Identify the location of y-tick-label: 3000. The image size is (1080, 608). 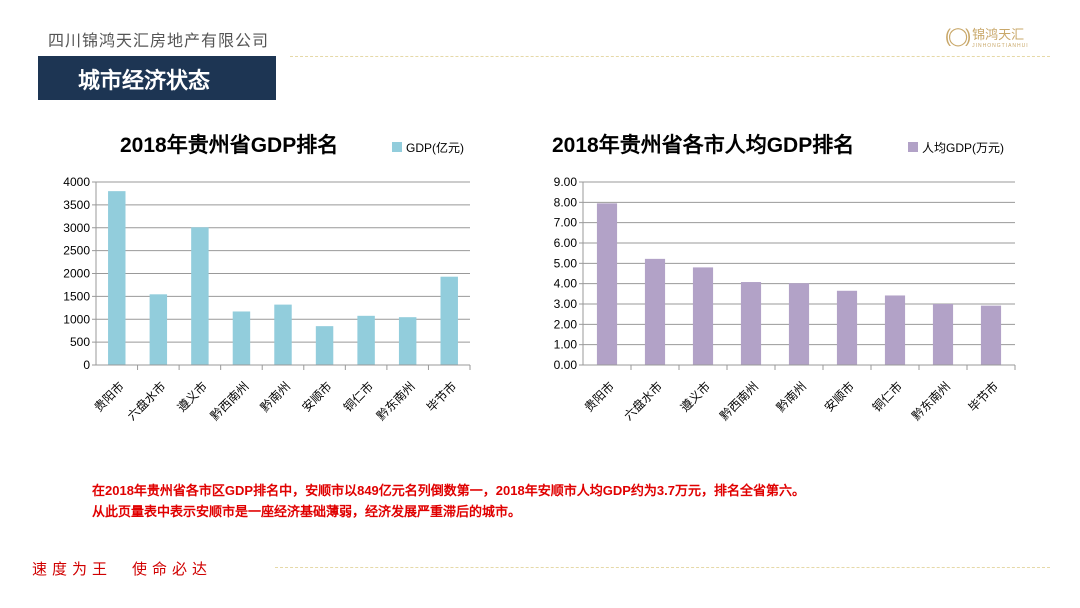
(76, 228).